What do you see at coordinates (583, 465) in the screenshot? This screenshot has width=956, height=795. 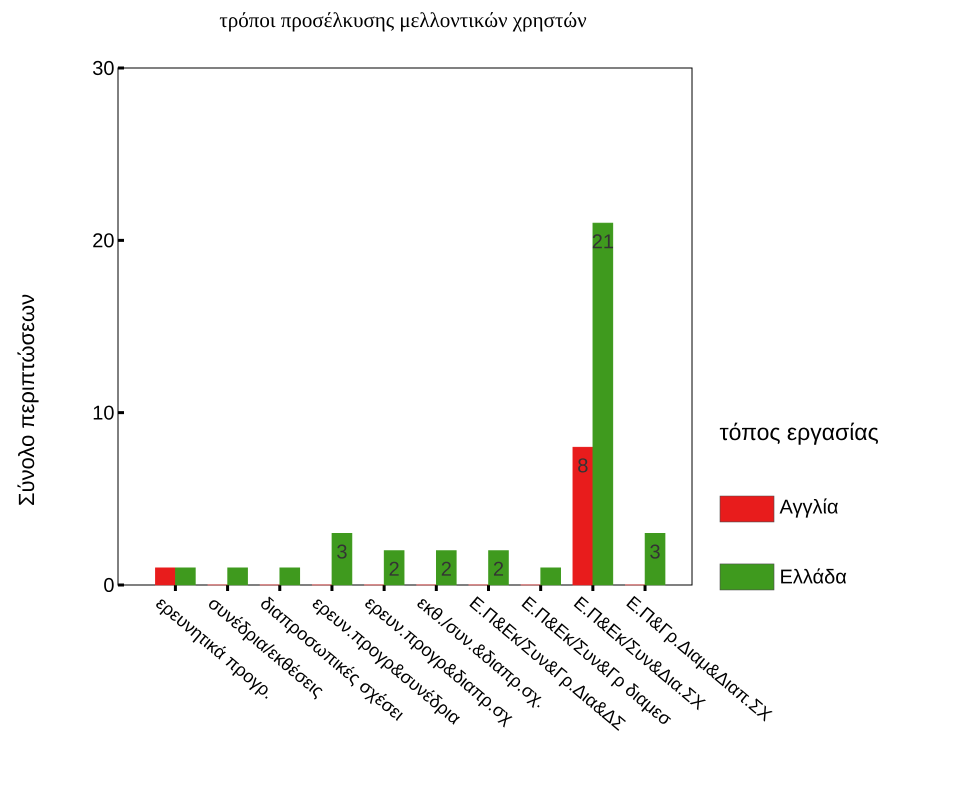 I see `data-label: 8` at bounding box center [583, 465].